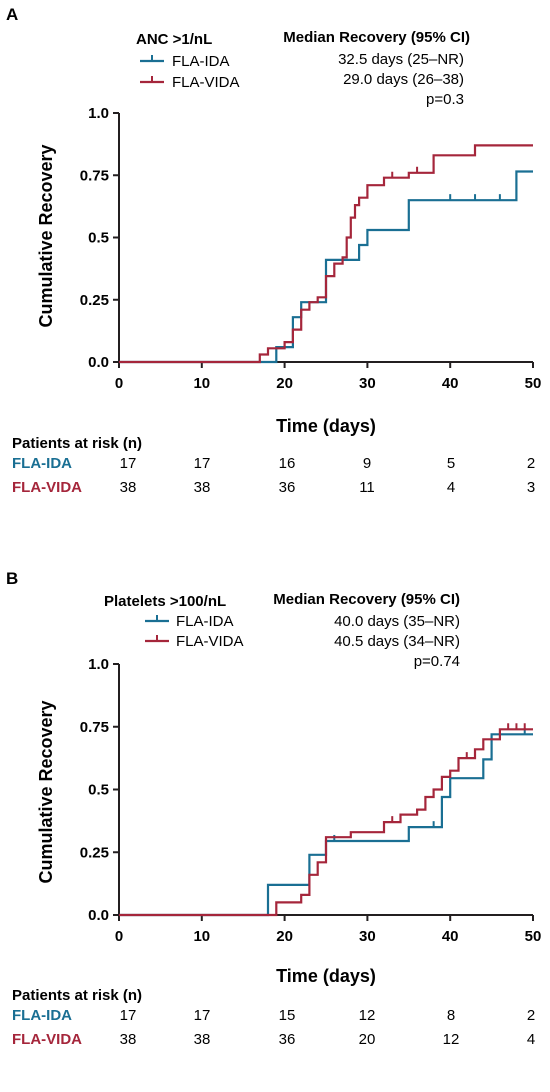 This screenshot has height=1092, width=550. I want to click on stat-vida: 29.0 days (26–38), so click(403, 79).